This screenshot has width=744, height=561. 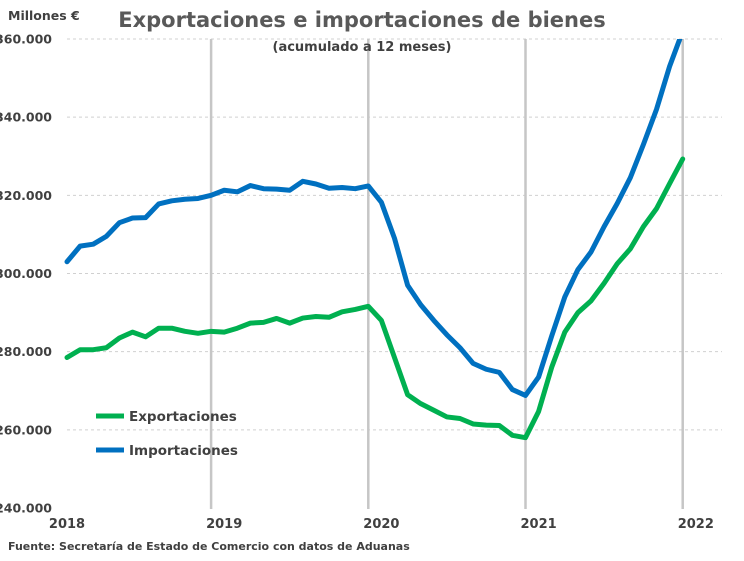 I want to click on chart-subtitle: (acumulado a 12 meses), so click(x=362, y=47).